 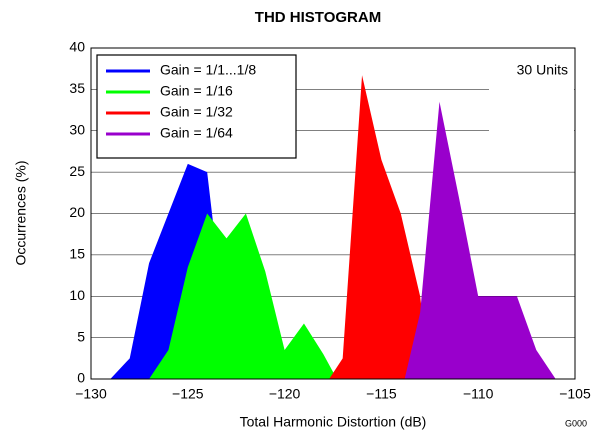 I want to click on x-tick-label: −110, so click(x=478, y=394).